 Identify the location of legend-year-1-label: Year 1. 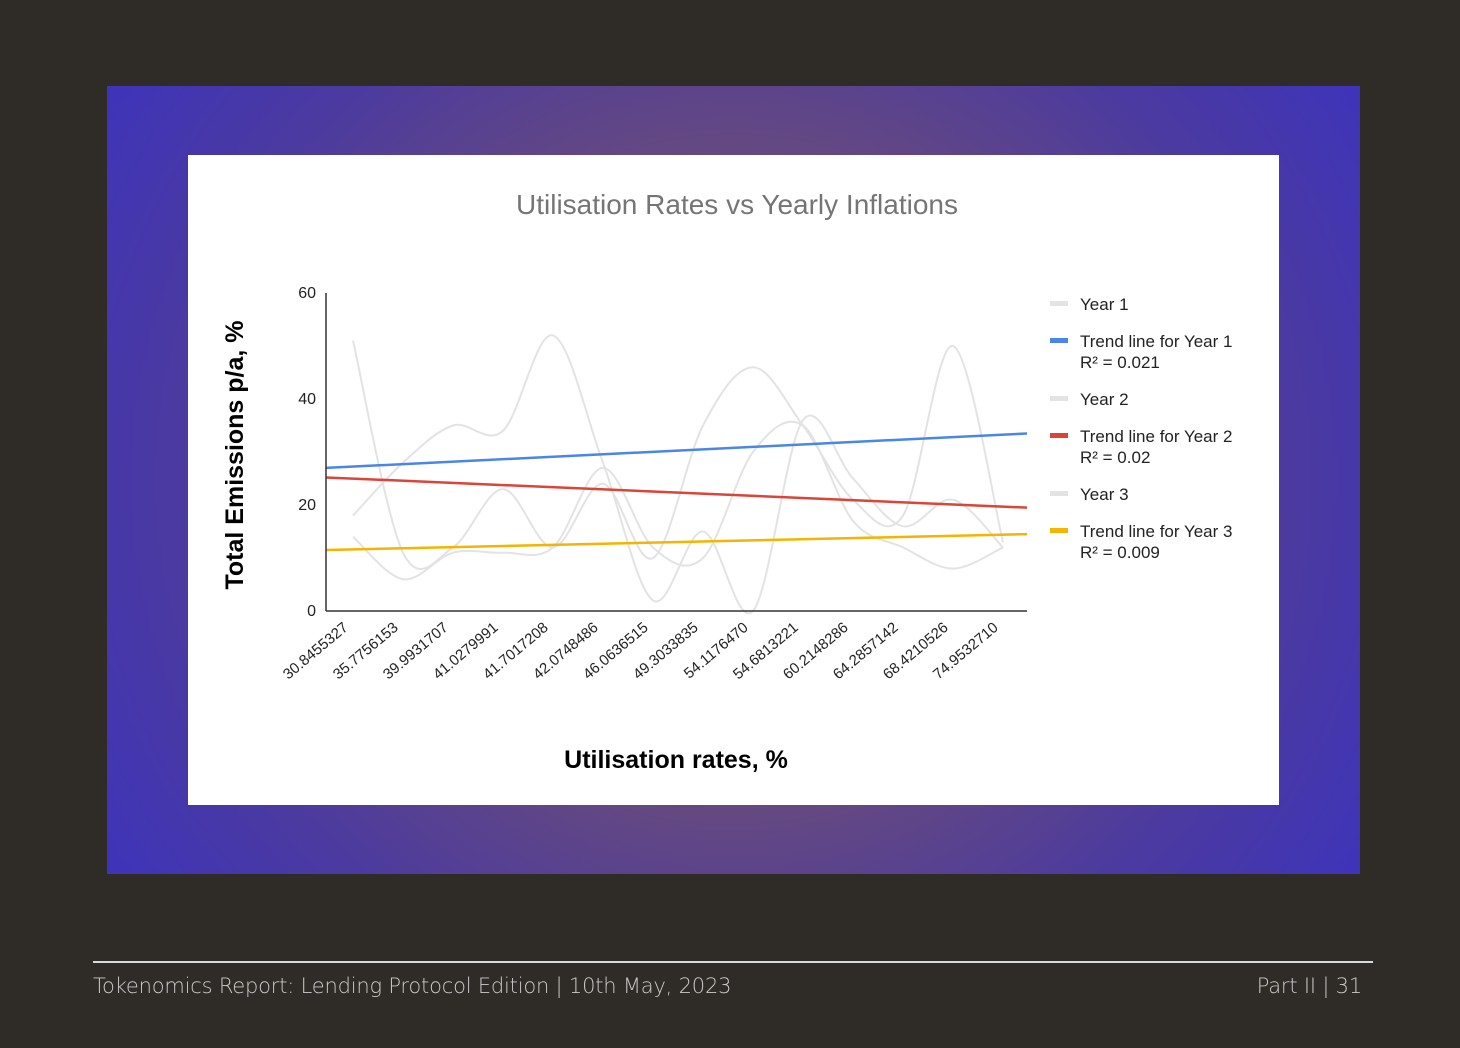
(1104, 304).